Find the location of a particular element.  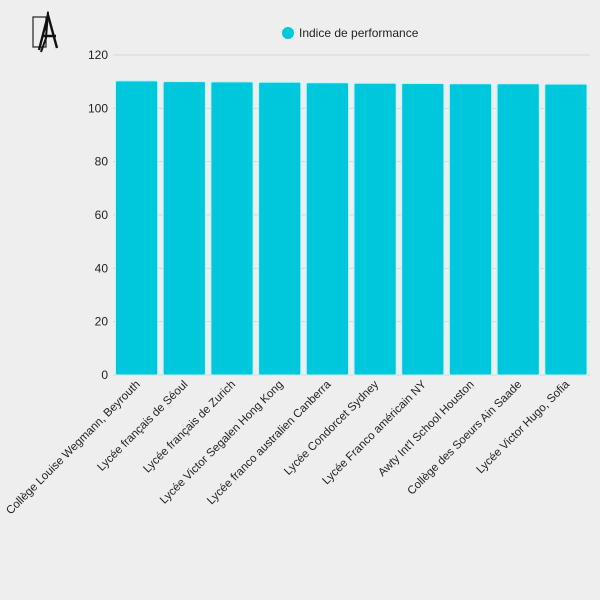

y-tick-label: 100 is located at coordinates (98, 108).